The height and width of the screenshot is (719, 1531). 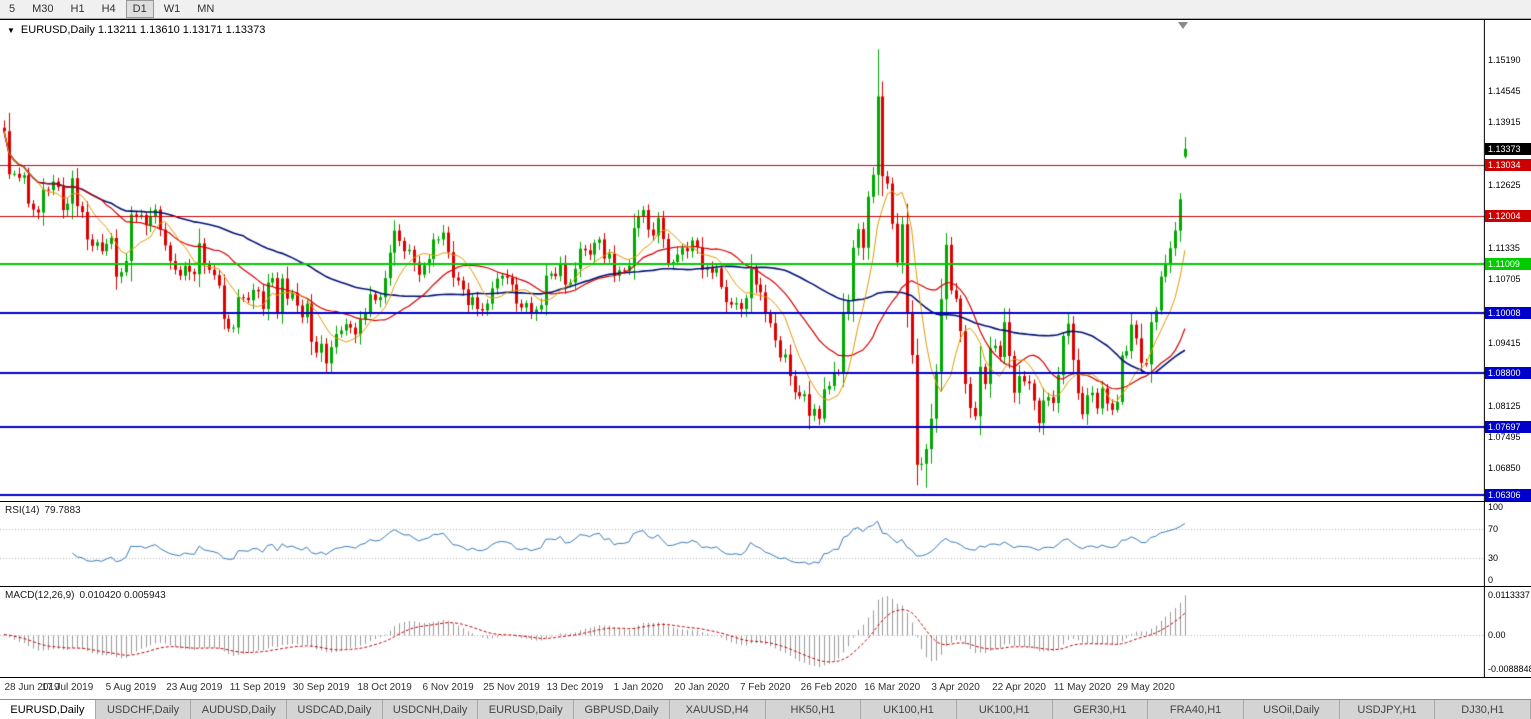 What do you see at coordinates (1509, 669) in the screenshot?
I see `macd-axis-tick: -0.0088848` at bounding box center [1509, 669].